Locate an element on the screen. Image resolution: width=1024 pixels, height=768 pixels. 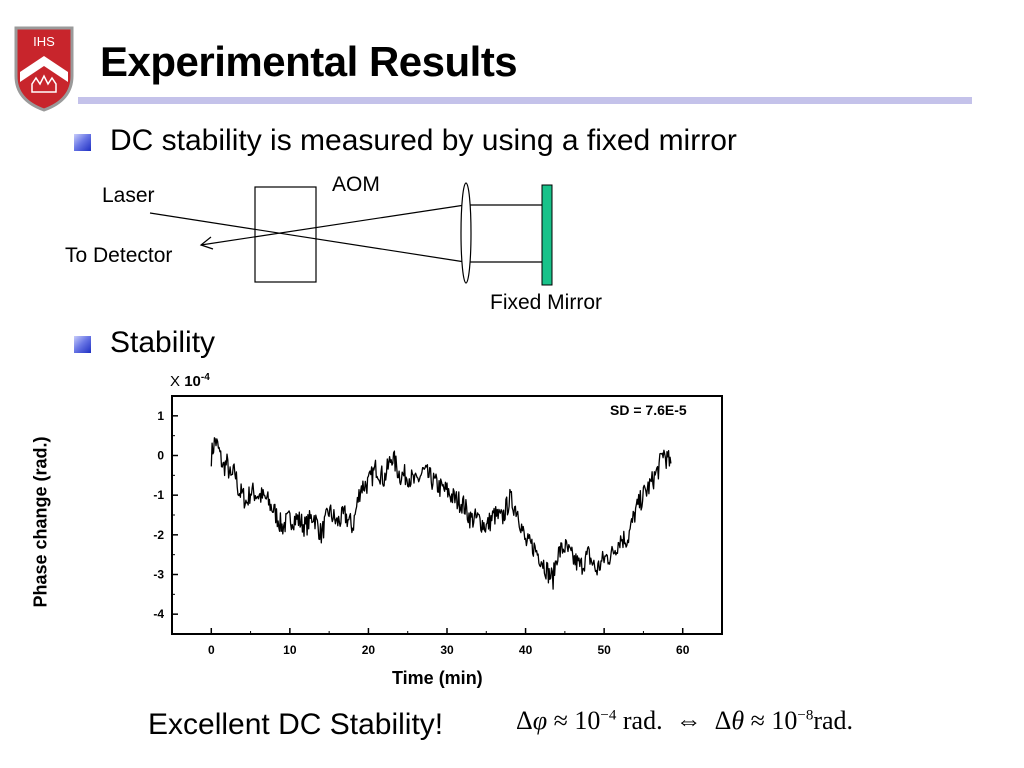
x-tick-label: 20 is located at coordinates (369, 650).